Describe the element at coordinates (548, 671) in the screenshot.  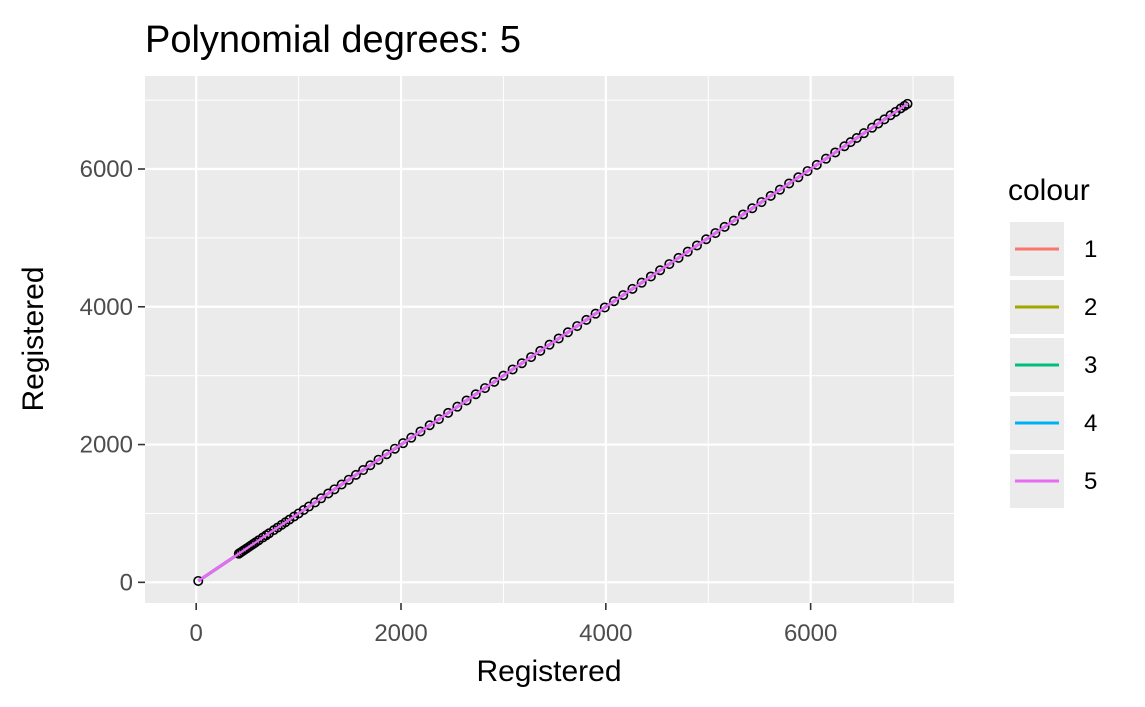
I see `x-axis-title: Registered` at that location.